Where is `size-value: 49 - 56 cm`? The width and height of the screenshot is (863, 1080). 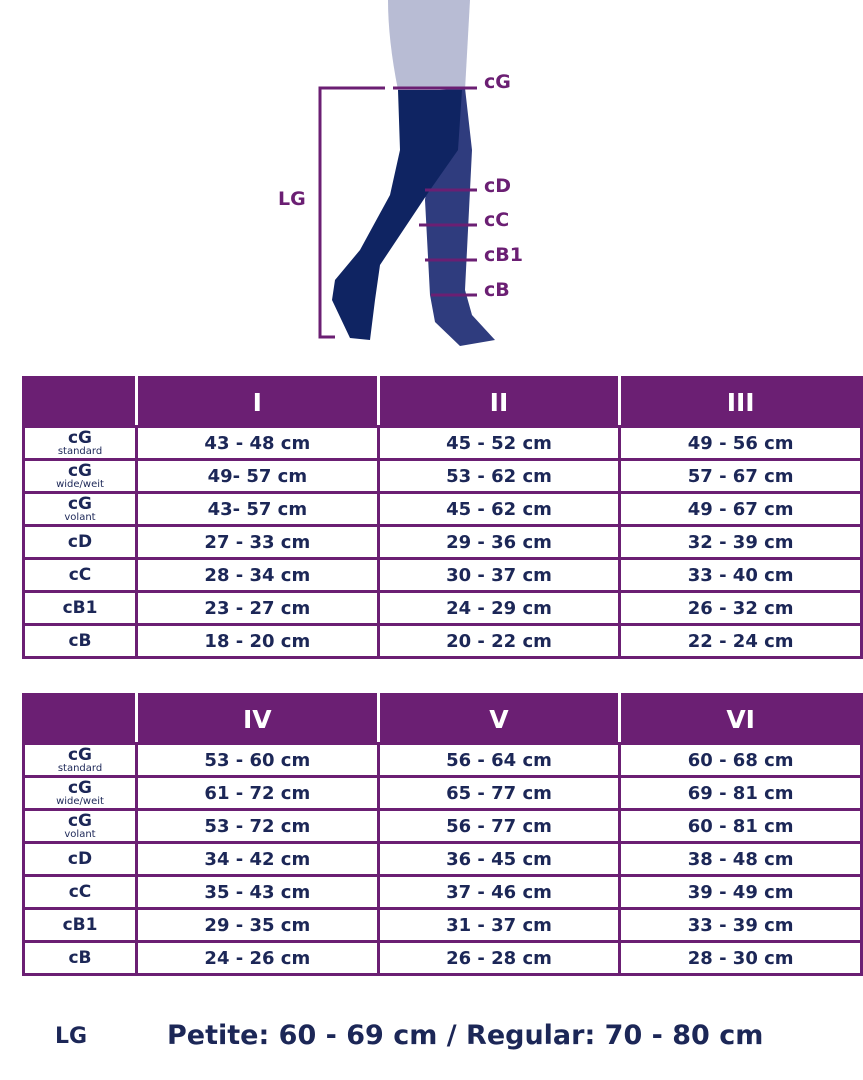 size-value: 49 - 56 cm is located at coordinates (740, 443).